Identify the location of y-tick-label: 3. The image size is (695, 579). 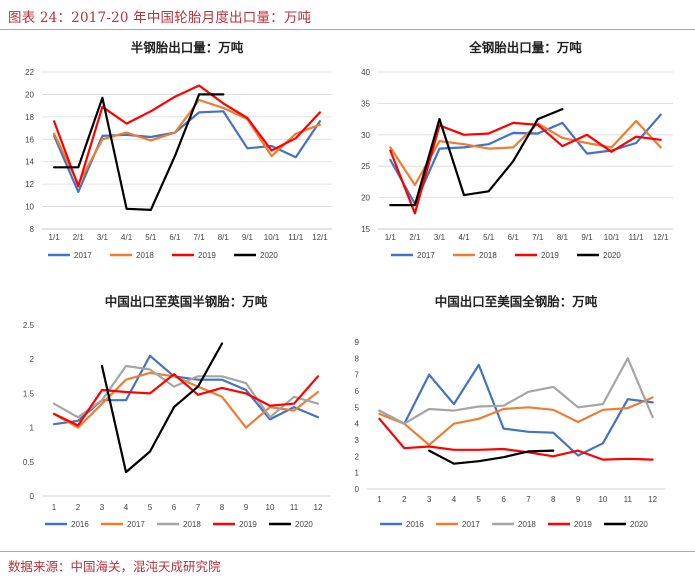
(357, 440).